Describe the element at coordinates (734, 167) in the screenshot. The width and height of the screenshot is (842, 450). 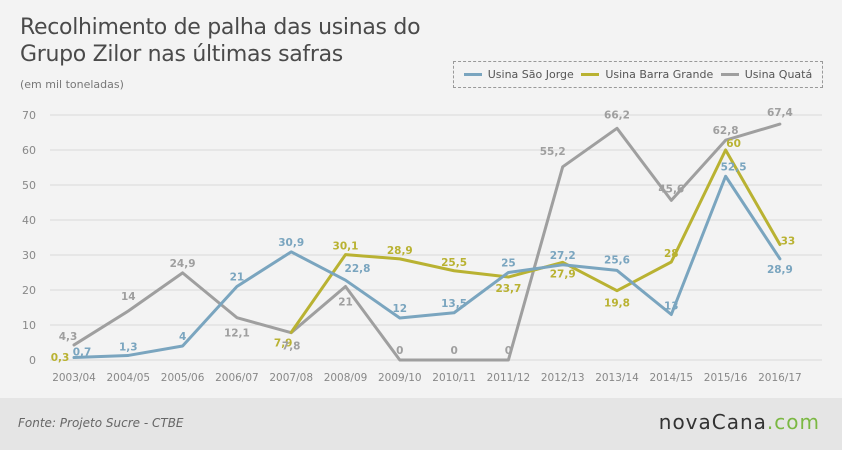
I see `data-label: 52,5` at that location.